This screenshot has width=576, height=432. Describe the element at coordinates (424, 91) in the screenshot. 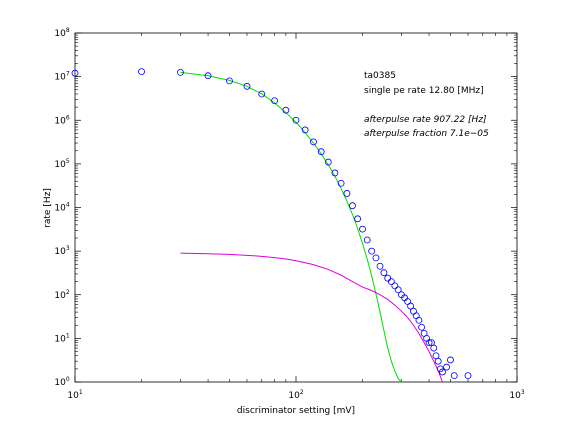

I see `annotation-1: single pe rate 12.80 [MHz]` at that location.